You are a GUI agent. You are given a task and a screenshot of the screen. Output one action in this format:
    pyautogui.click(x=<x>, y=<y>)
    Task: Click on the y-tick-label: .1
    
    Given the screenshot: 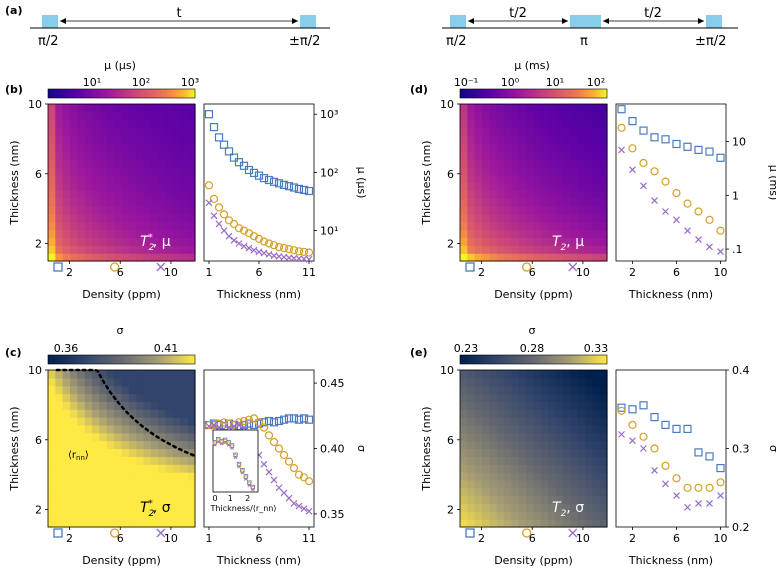 What is the action you would take?
    pyautogui.click(x=737, y=249)
    